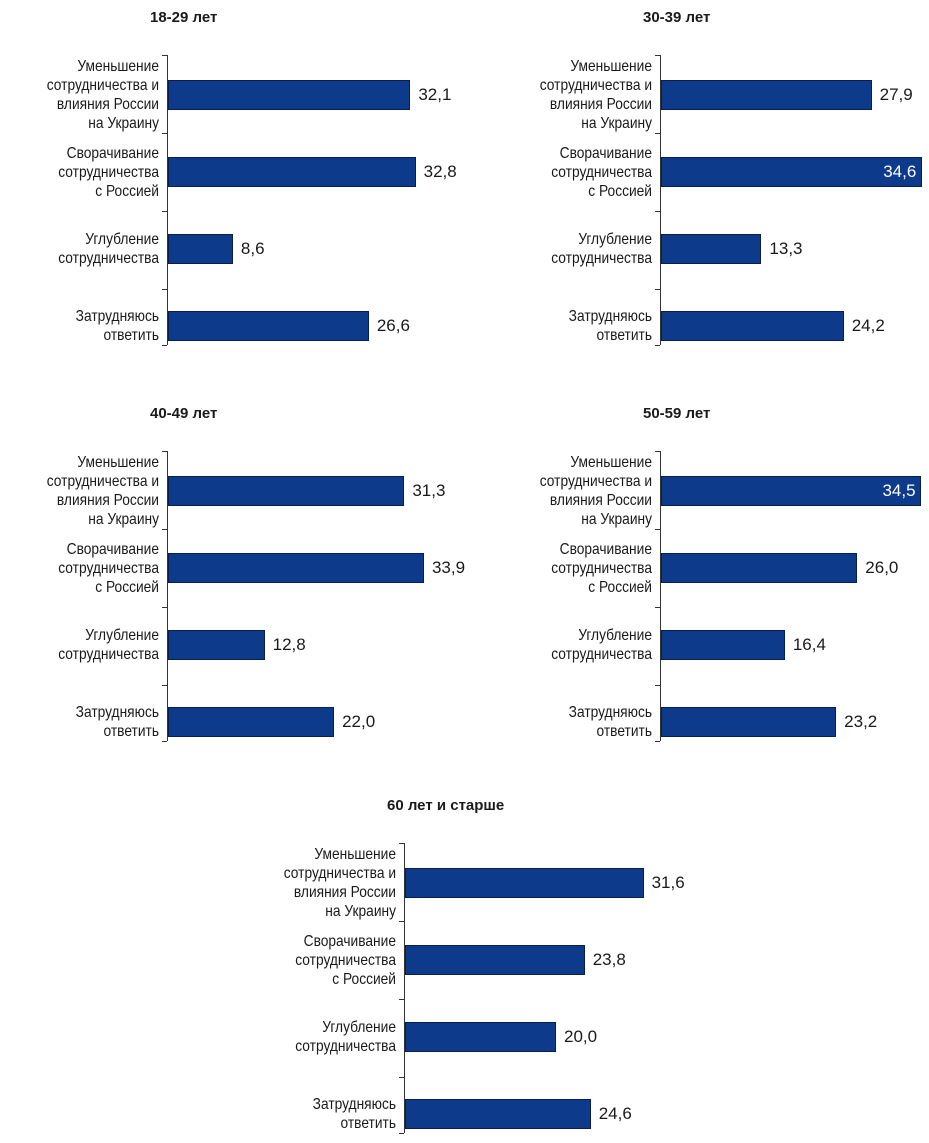 The image size is (929, 1143). Describe the element at coordinates (786, 248) in the screenshot. I see `value-label: 13,3` at that location.